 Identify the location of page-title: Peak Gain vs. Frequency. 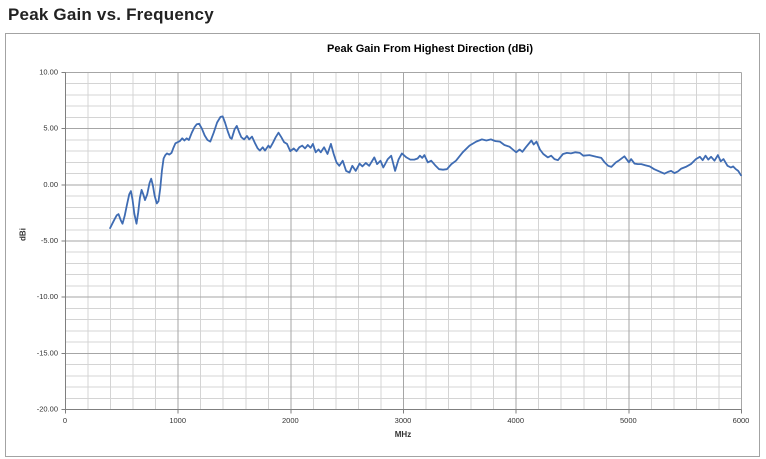
(111, 14).